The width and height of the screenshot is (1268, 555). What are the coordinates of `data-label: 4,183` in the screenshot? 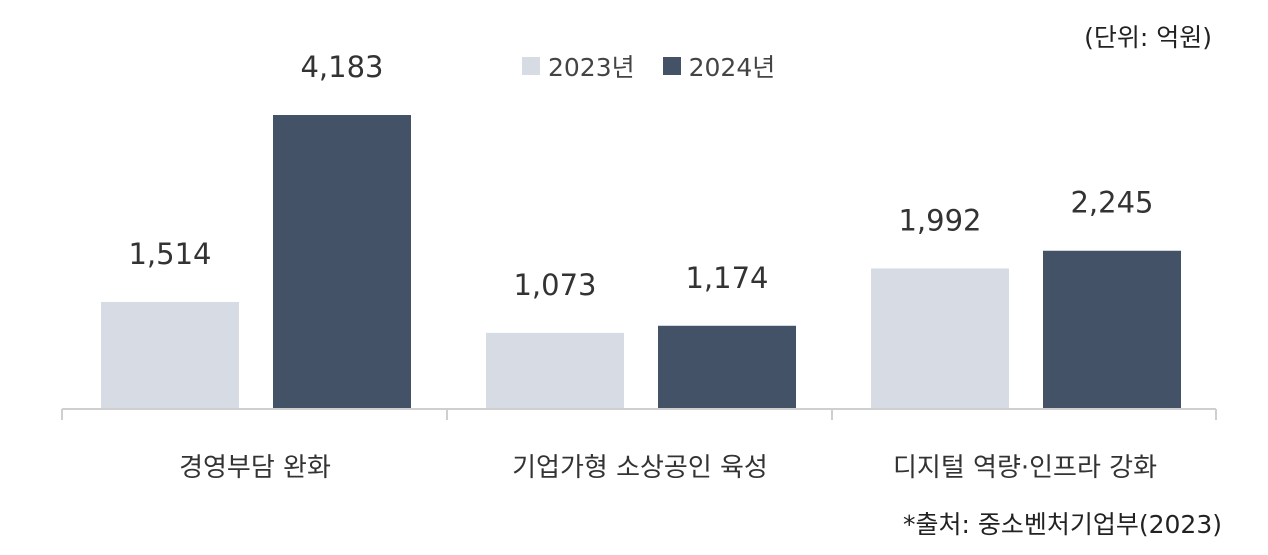 It's located at (341, 67).